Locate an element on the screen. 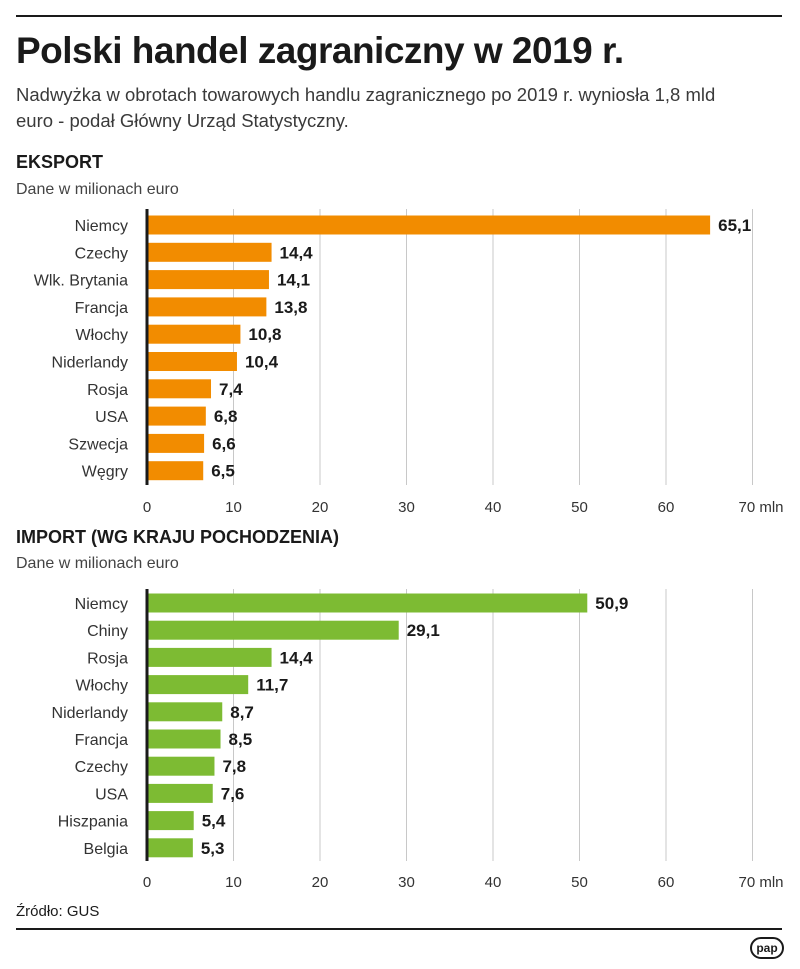 This screenshot has width=800, height=969. top-rule is located at coordinates (399, 16).